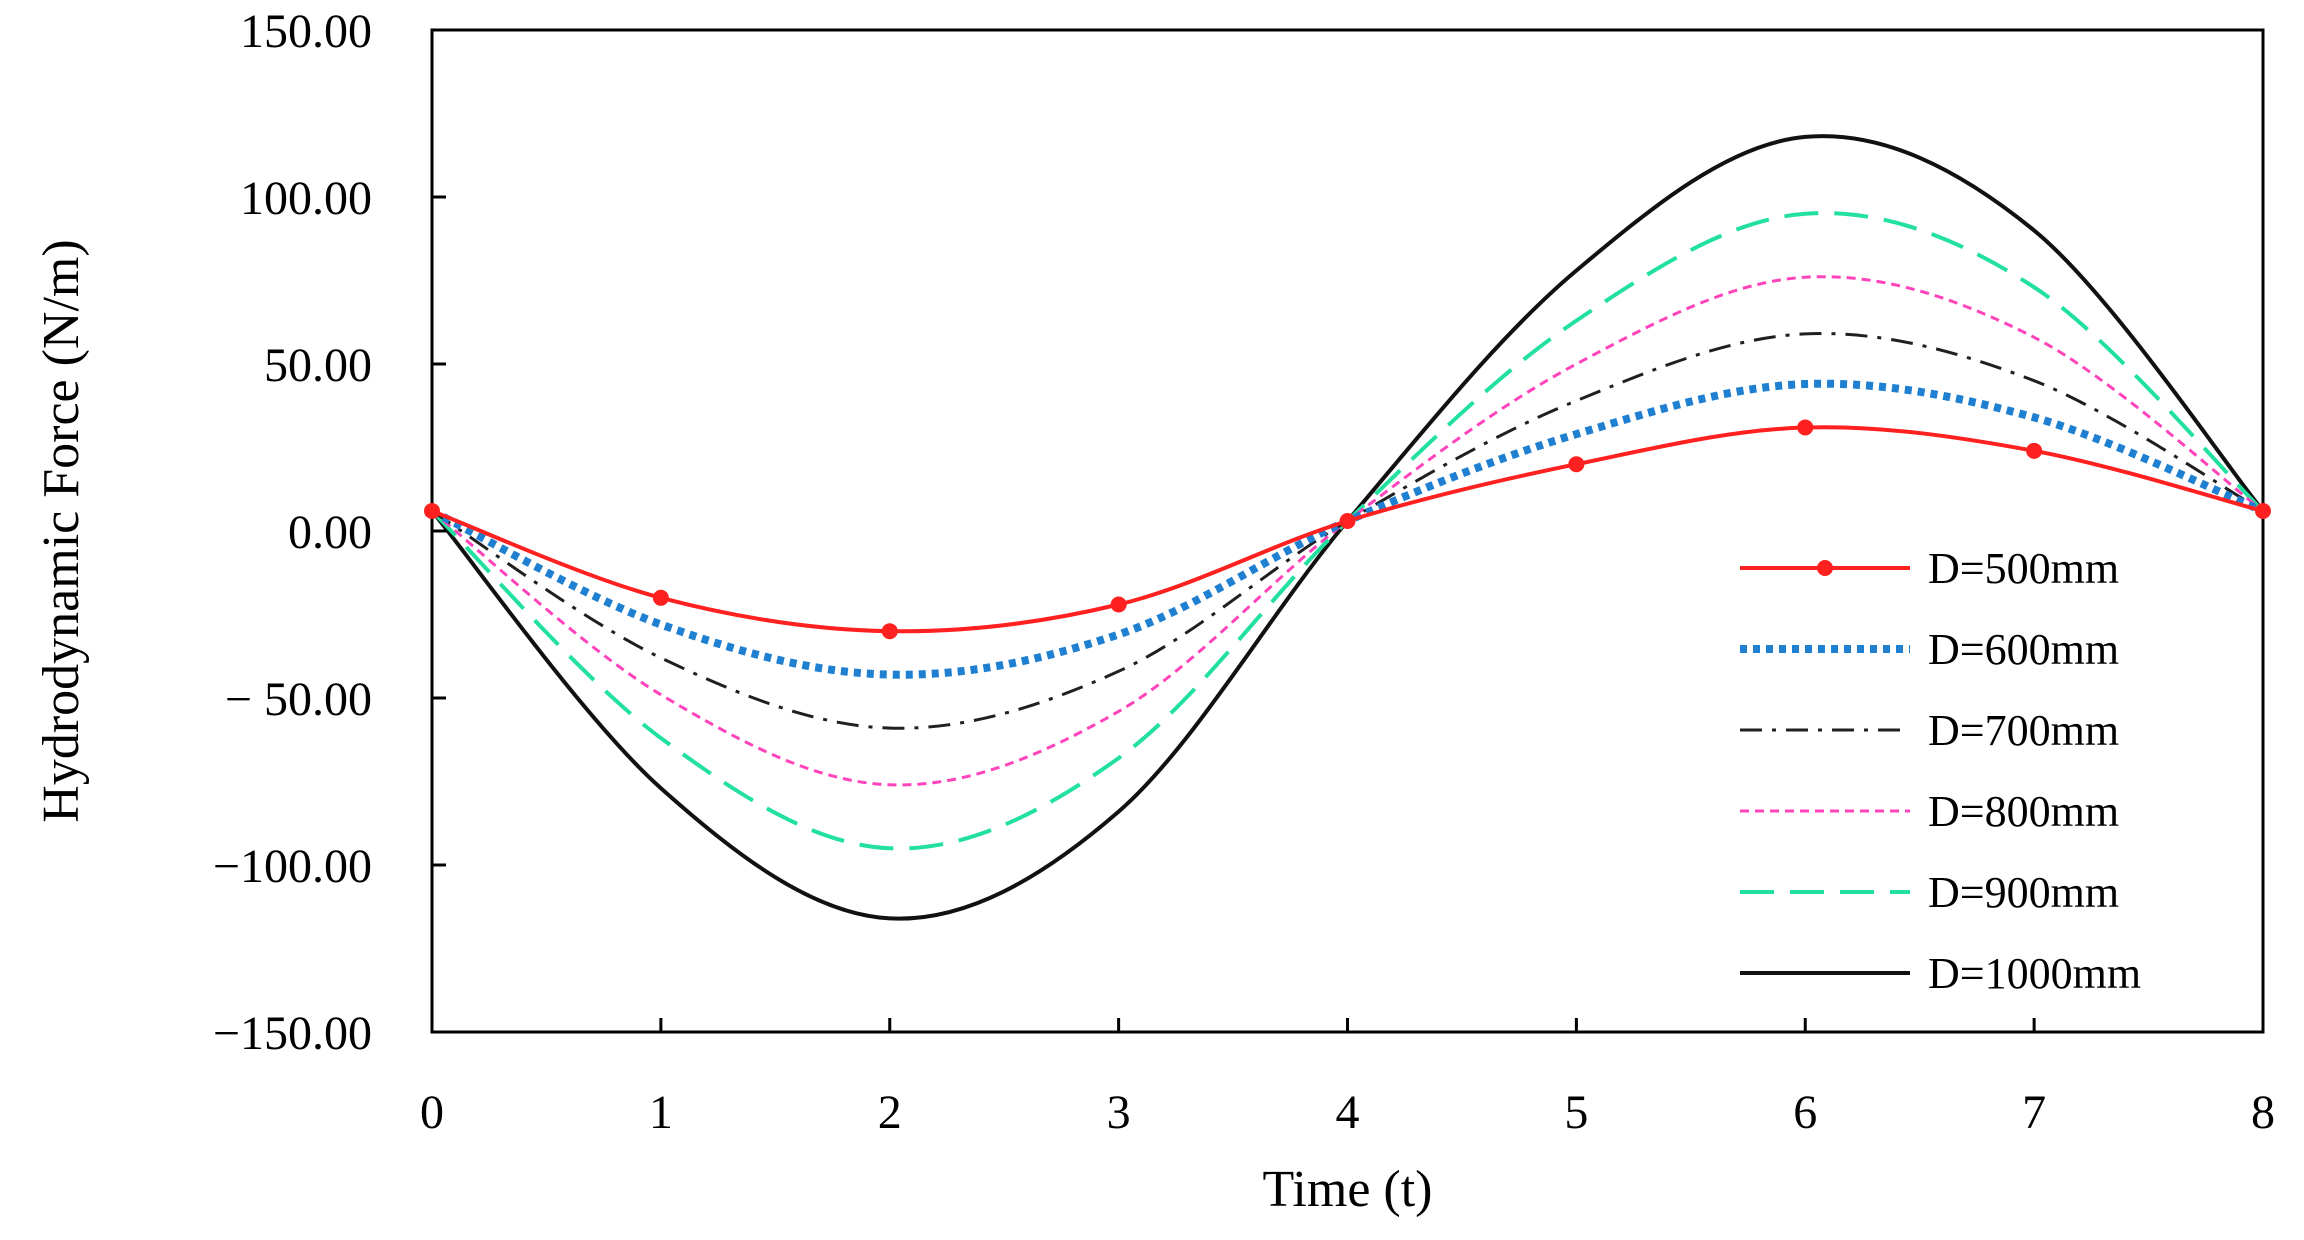 The width and height of the screenshot is (2304, 1240). What do you see at coordinates (2034, 1112) in the screenshot?
I see `x-tick-label-7: 7` at bounding box center [2034, 1112].